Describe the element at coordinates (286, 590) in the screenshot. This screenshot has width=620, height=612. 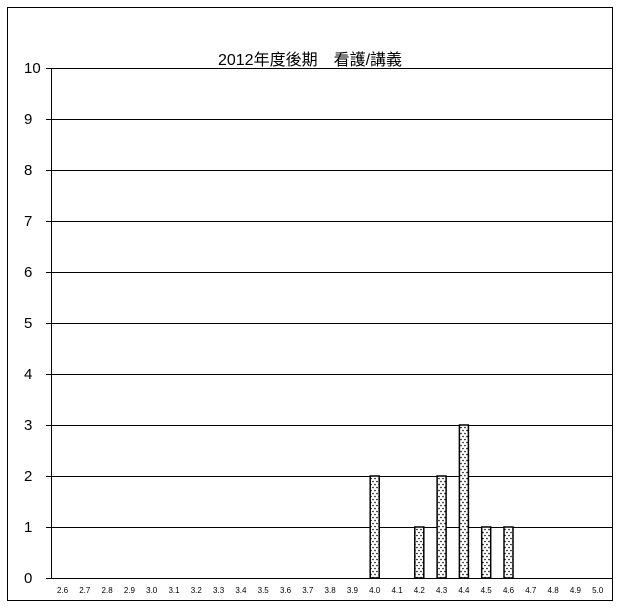
I see `x-tick-label: 3.6` at that location.